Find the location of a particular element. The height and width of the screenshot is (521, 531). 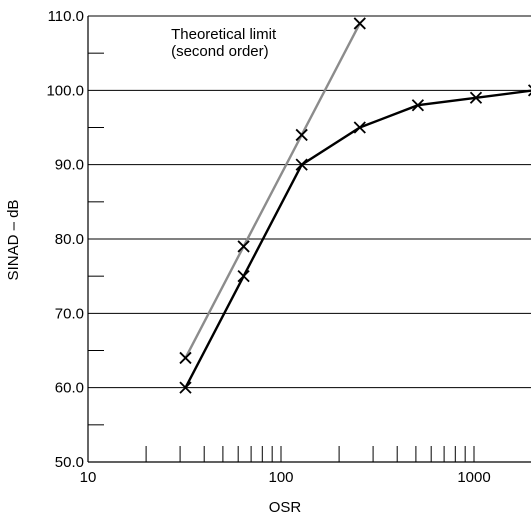

y-tick-label: 60.0 is located at coordinates (69, 388).